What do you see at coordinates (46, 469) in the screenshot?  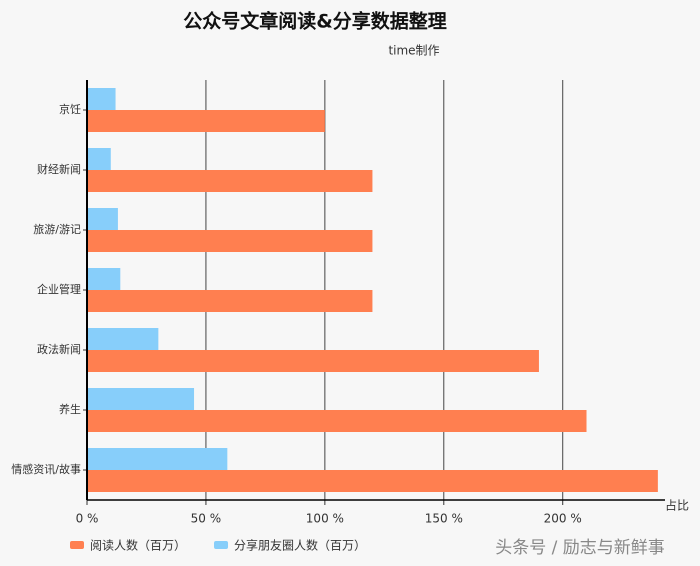 I see `y-tick-label: 情感资讯/故事` at bounding box center [46, 469].